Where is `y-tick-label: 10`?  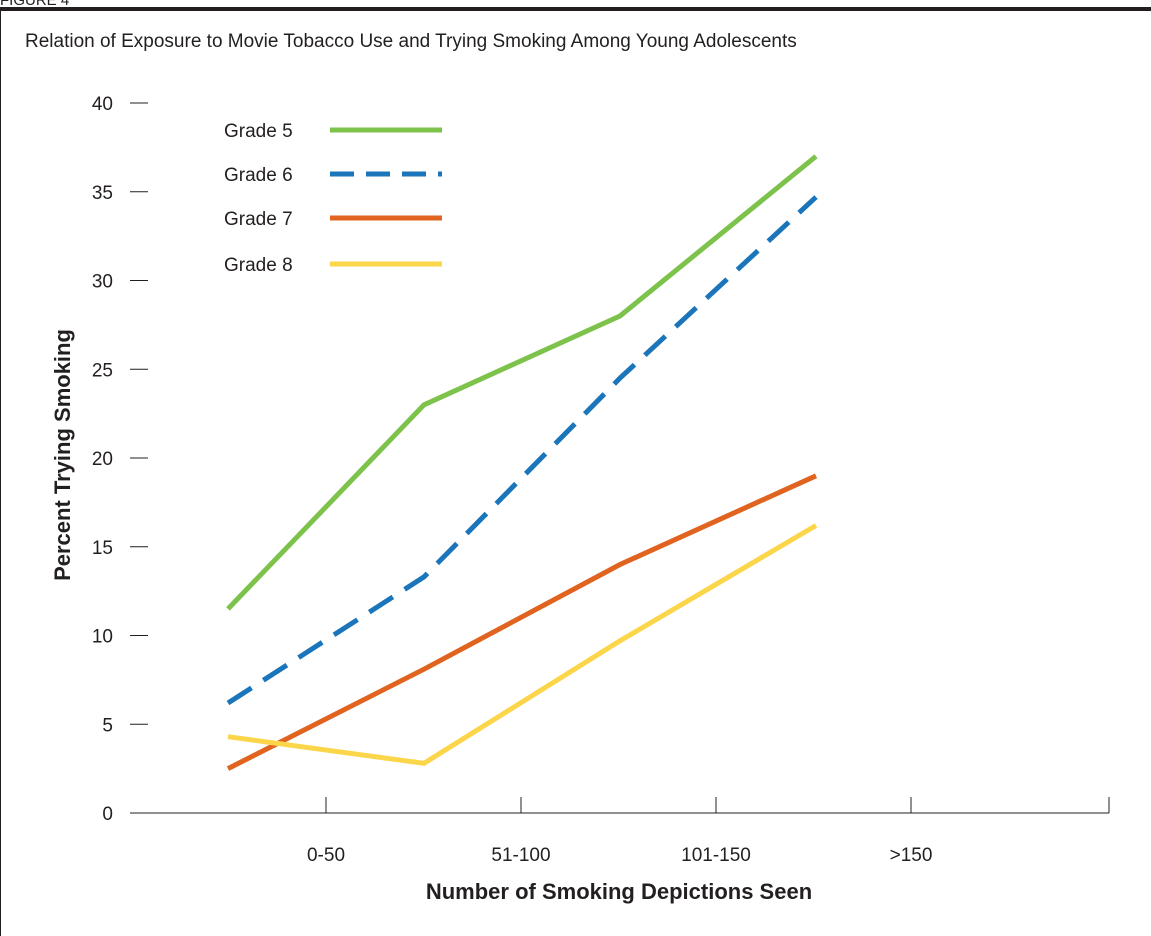 y-tick-label: 10 is located at coordinates (102, 637).